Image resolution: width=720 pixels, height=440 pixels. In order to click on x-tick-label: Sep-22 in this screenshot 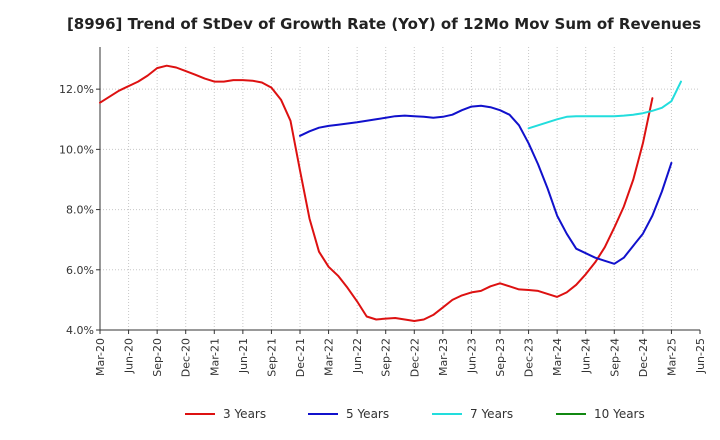, I will do `click(386, 357)`.